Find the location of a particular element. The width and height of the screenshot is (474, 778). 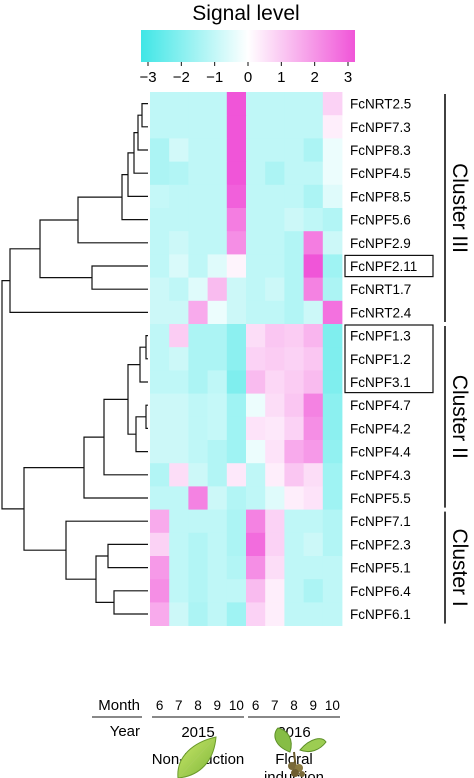

colorbar-tick-label: 1 is located at coordinates (281, 77).